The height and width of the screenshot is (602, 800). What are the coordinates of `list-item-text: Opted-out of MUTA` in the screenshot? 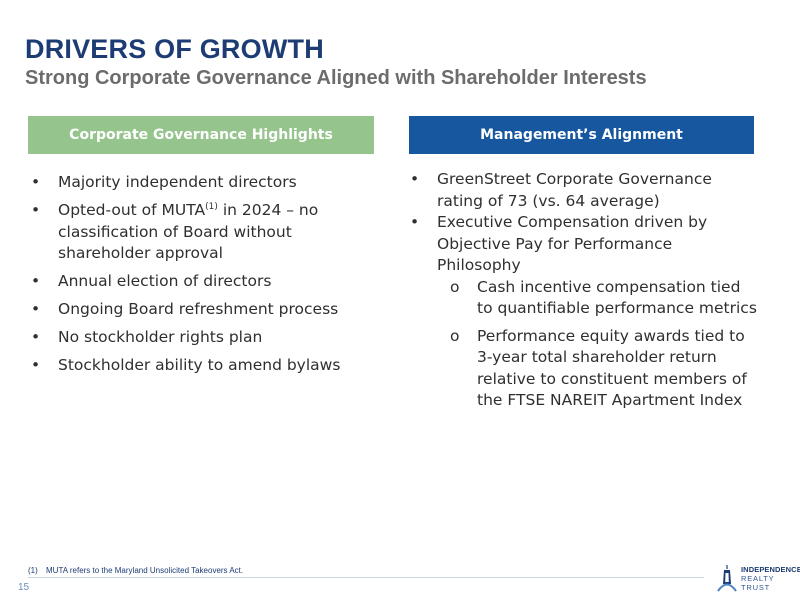 It's located at (132, 210).